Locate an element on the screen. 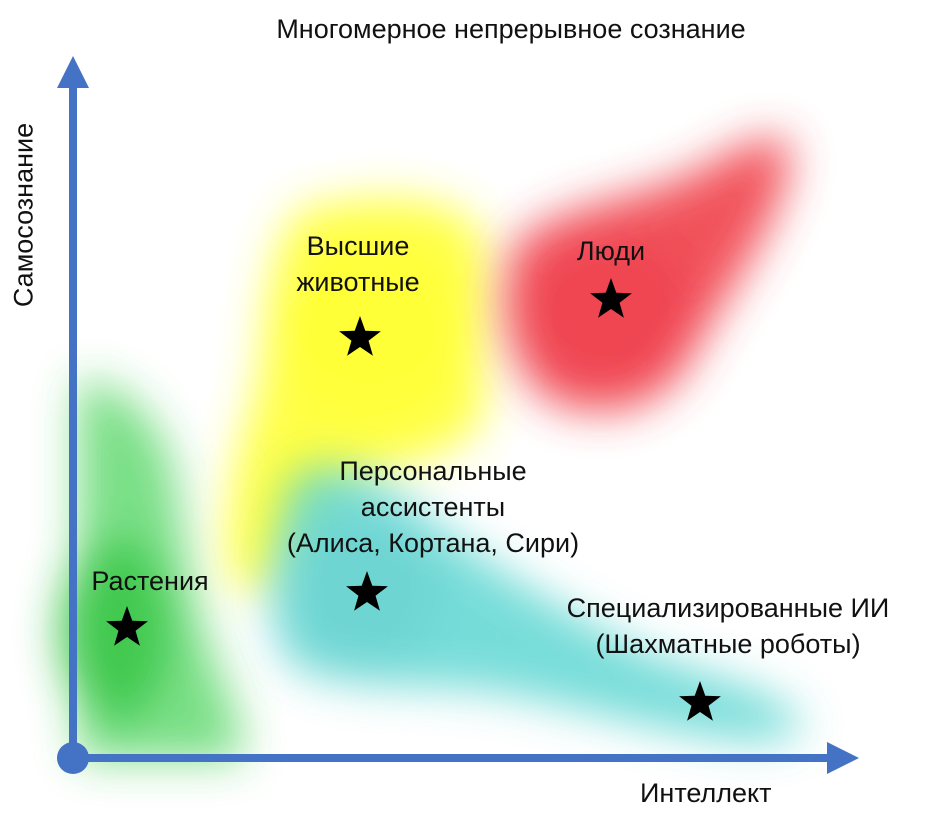 The height and width of the screenshot is (828, 930). label-assistants-line-3: (Алиса, Кортана, Сири) is located at coordinates (433, 543).